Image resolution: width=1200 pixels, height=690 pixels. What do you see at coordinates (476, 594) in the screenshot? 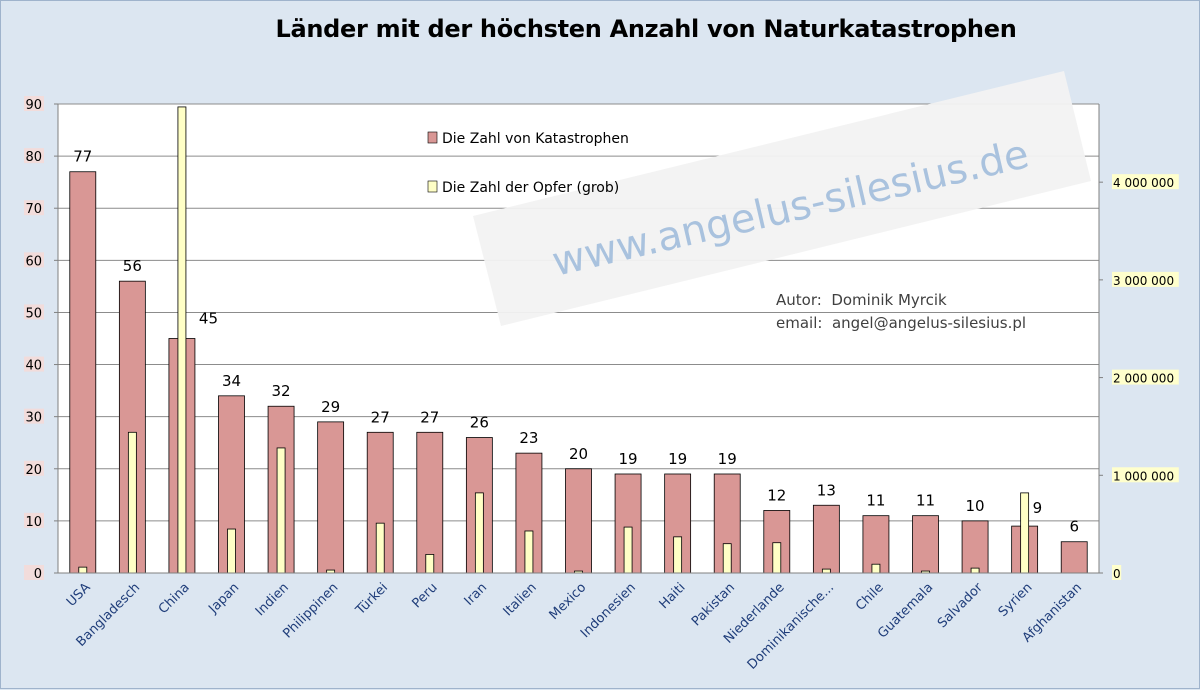
I see `category-label: Iran` at bounding box center [476, 594].